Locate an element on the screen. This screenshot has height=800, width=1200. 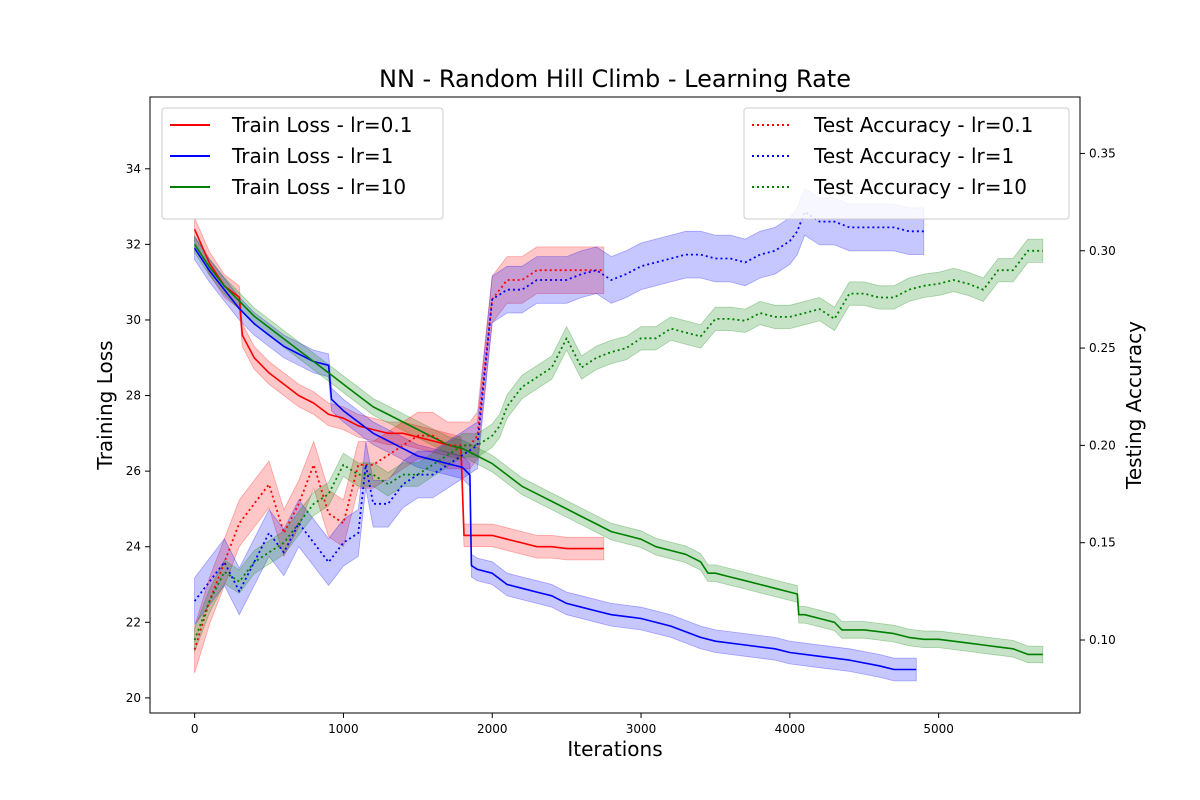
y-tick-label-right: 0.15 is located at coordinates (1102, 543).